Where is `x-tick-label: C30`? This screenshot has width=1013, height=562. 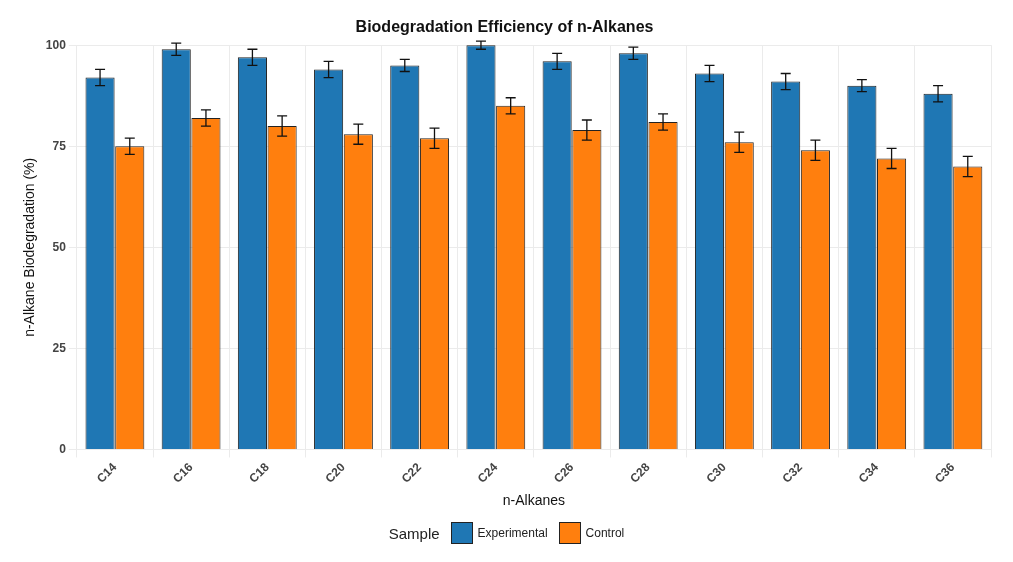
x-tick-label: C30 is located at coordinates (716, 472).